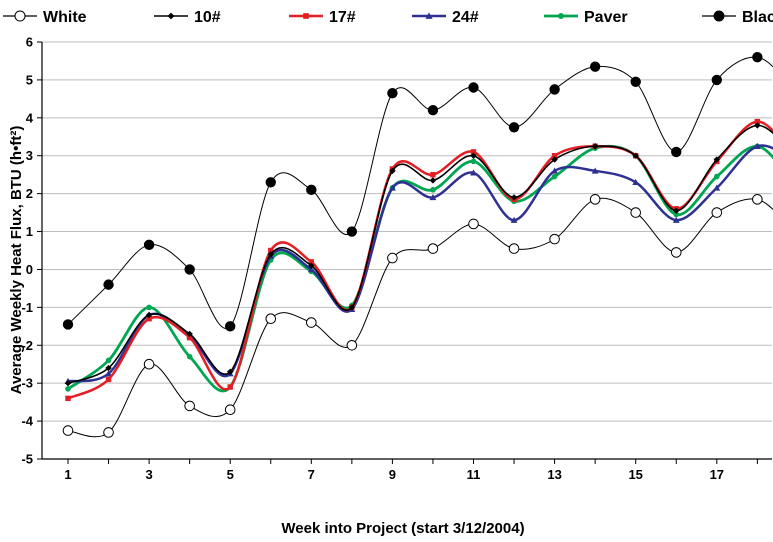 The image size is (773, 542). I want to click on legend-label-10: 10#, so click(207, 17).